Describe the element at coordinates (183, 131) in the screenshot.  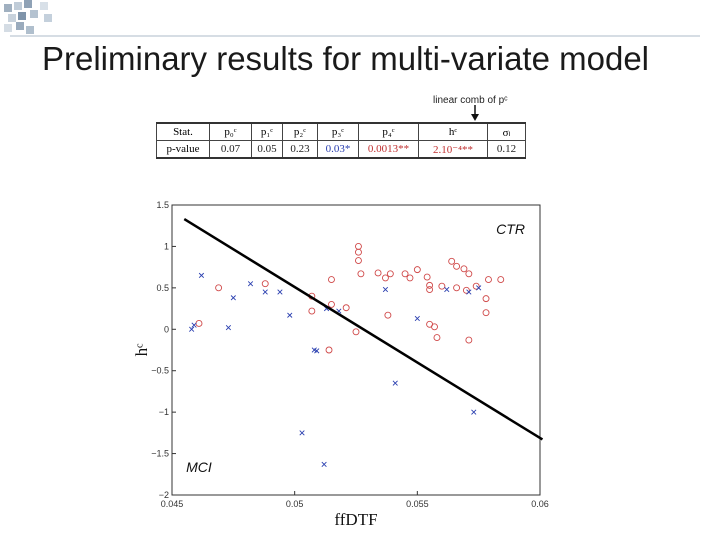
I see `stats-header-cell: Stat.` at that location.